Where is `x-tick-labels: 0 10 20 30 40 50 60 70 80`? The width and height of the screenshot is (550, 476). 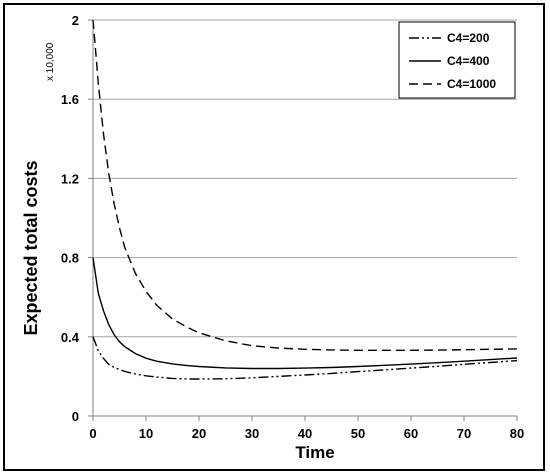 x-tick-labels: 0 10 20 30 40 50 60 70 80 is located at coordinates (306, 433).